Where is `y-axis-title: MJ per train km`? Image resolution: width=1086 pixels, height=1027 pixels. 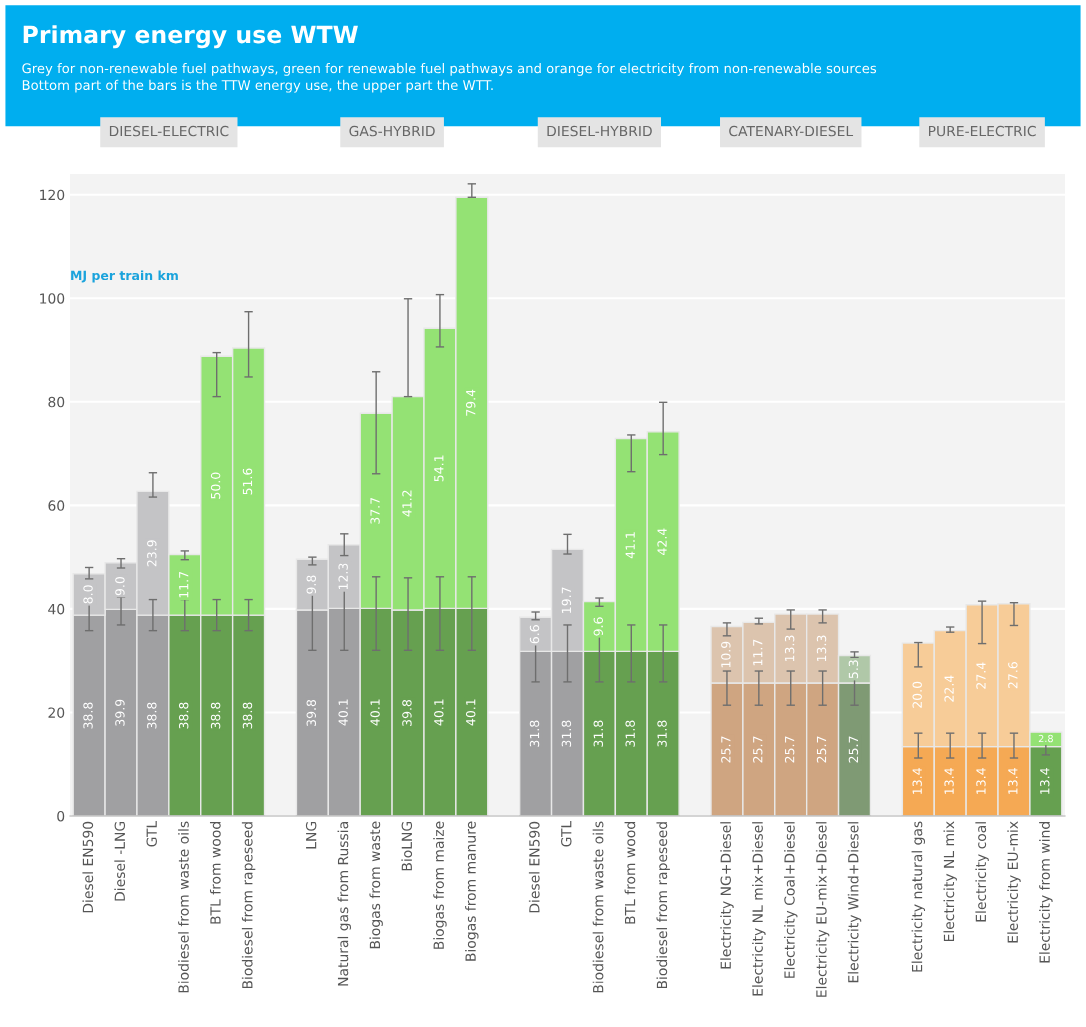
y-axis-title: MJ per train km is located at coordinates (124, 276).